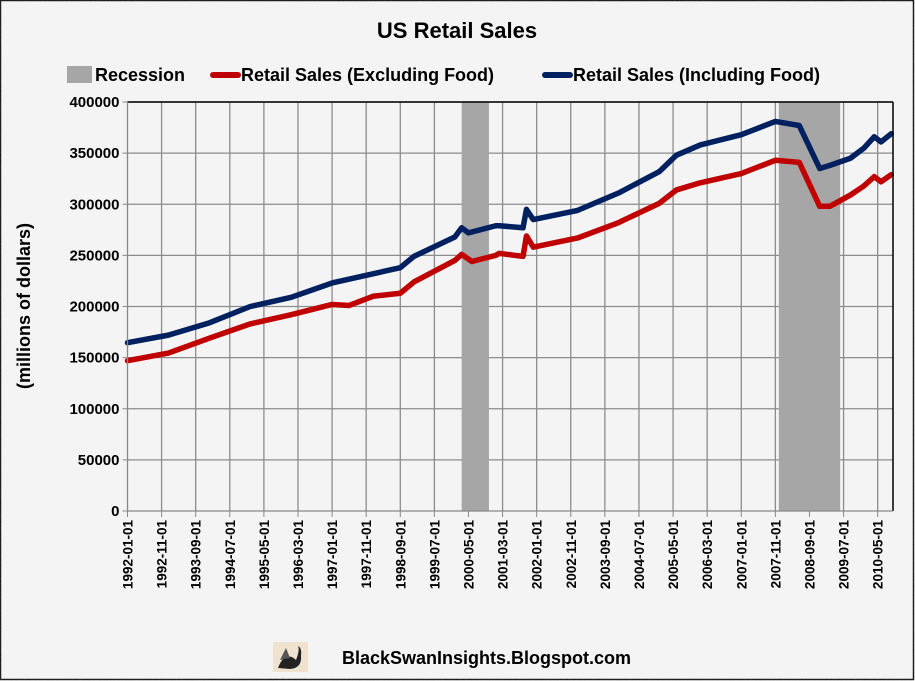 The height and width of the screenshot is (681, 915). I want to click on x-tick-label: 2006-03-01, so click(707, 555).